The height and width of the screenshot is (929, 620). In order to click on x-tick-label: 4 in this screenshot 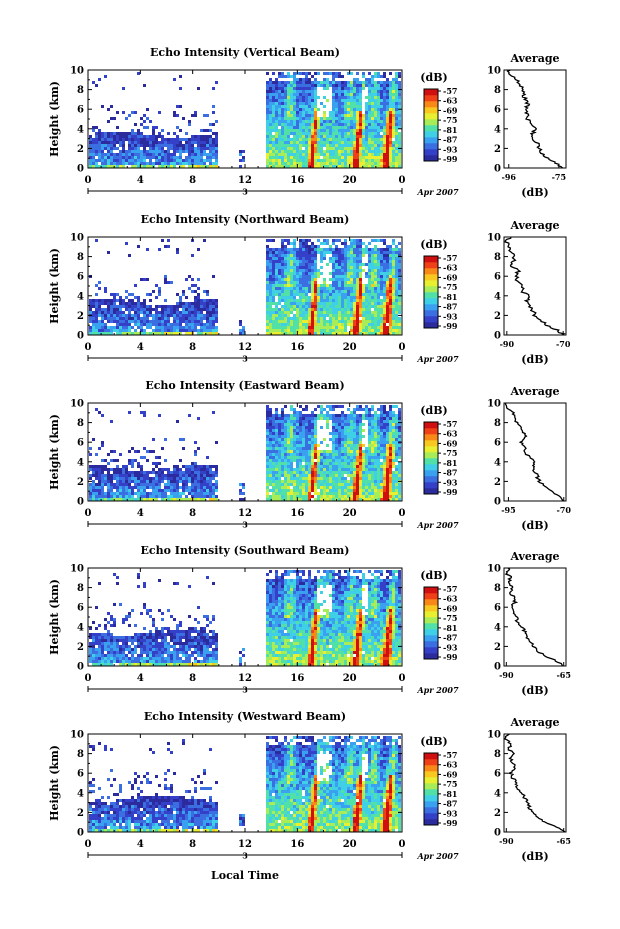, I will do `click(140, 180)`.